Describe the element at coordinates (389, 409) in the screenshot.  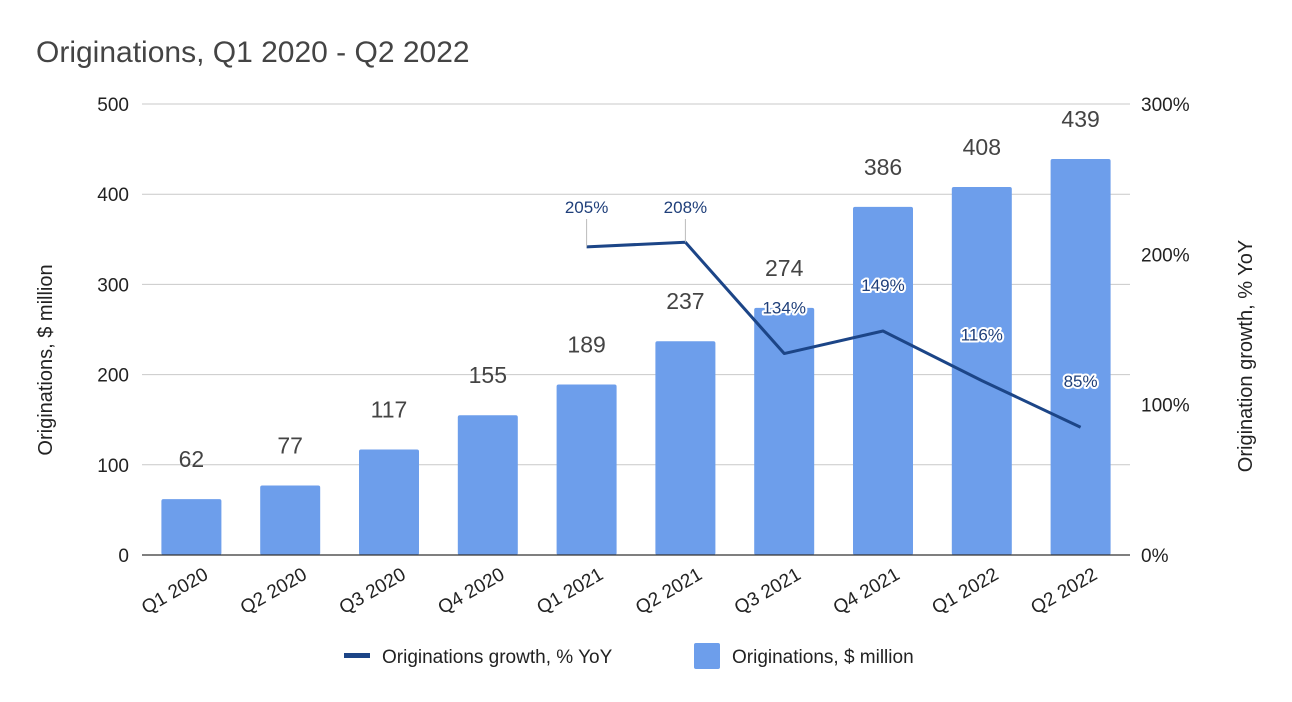
I see `bar-value-label: 117` at that location.